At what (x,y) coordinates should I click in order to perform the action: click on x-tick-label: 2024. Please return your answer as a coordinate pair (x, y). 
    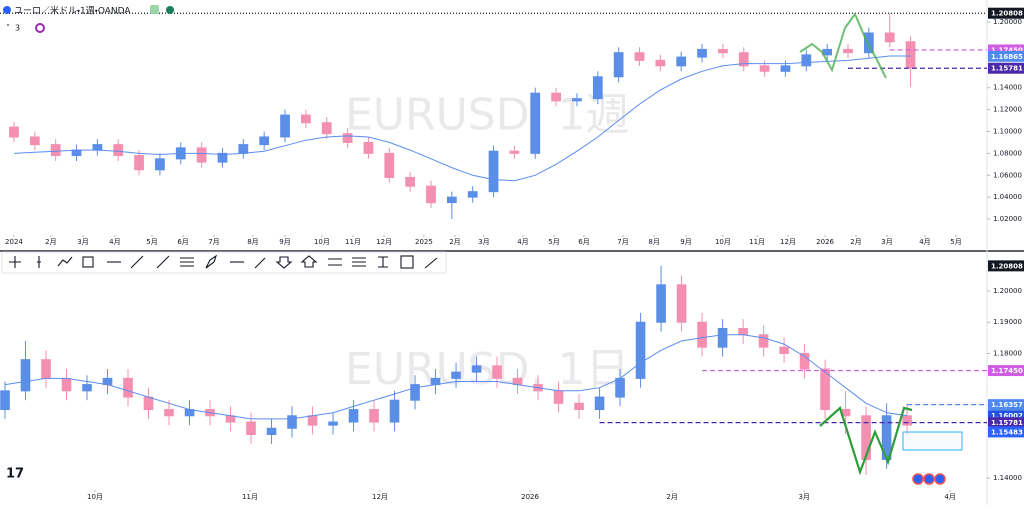
    Looking at the image, I should click on (14, 242).